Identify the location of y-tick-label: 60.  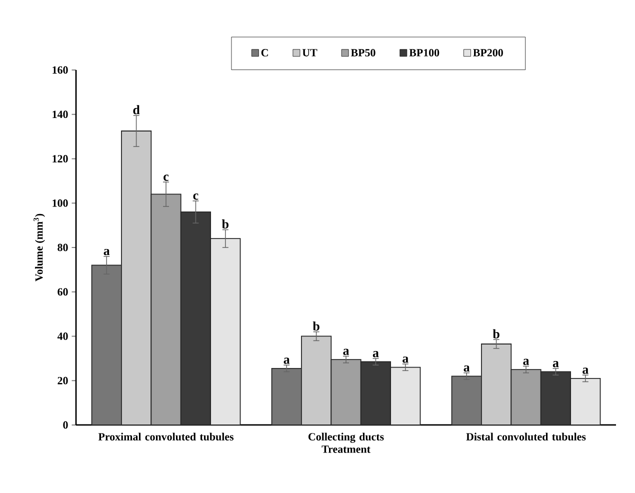
(63, 292).